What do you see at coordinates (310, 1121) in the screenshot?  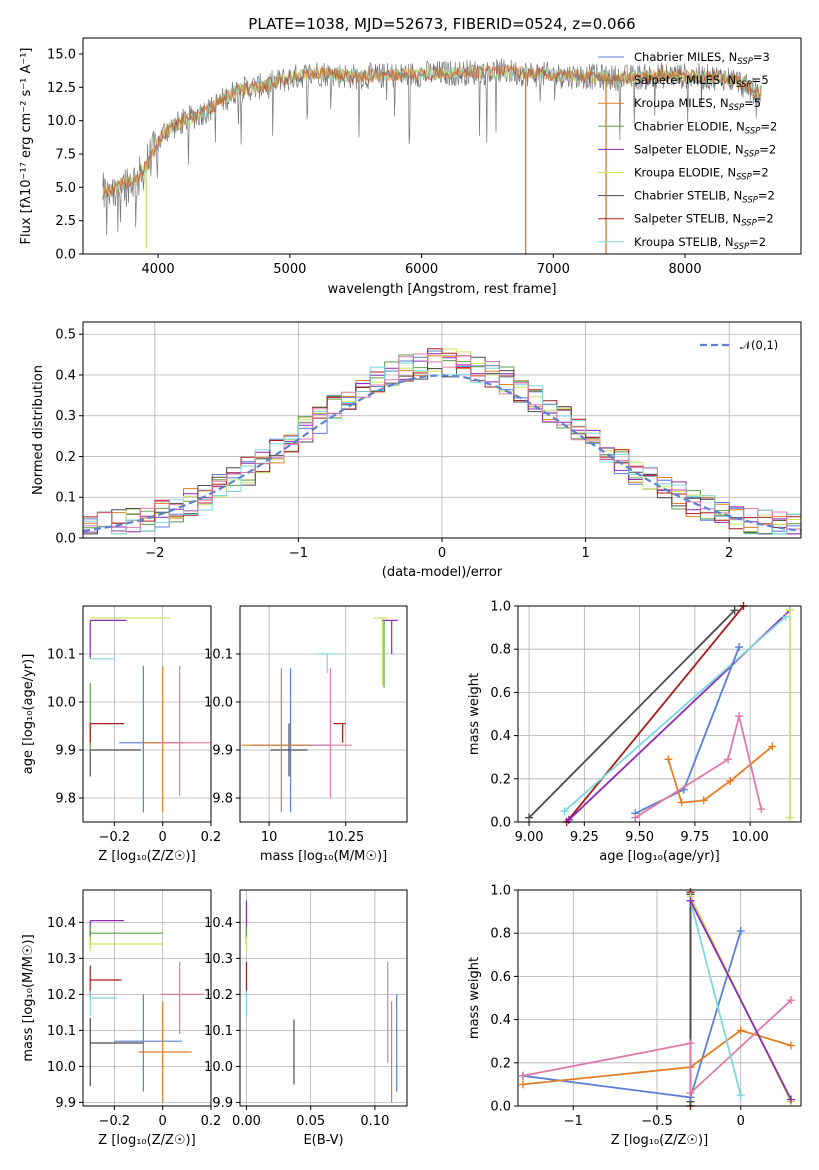 I see `x-tick-label: 0.05` at bounding box center [310, 1121].